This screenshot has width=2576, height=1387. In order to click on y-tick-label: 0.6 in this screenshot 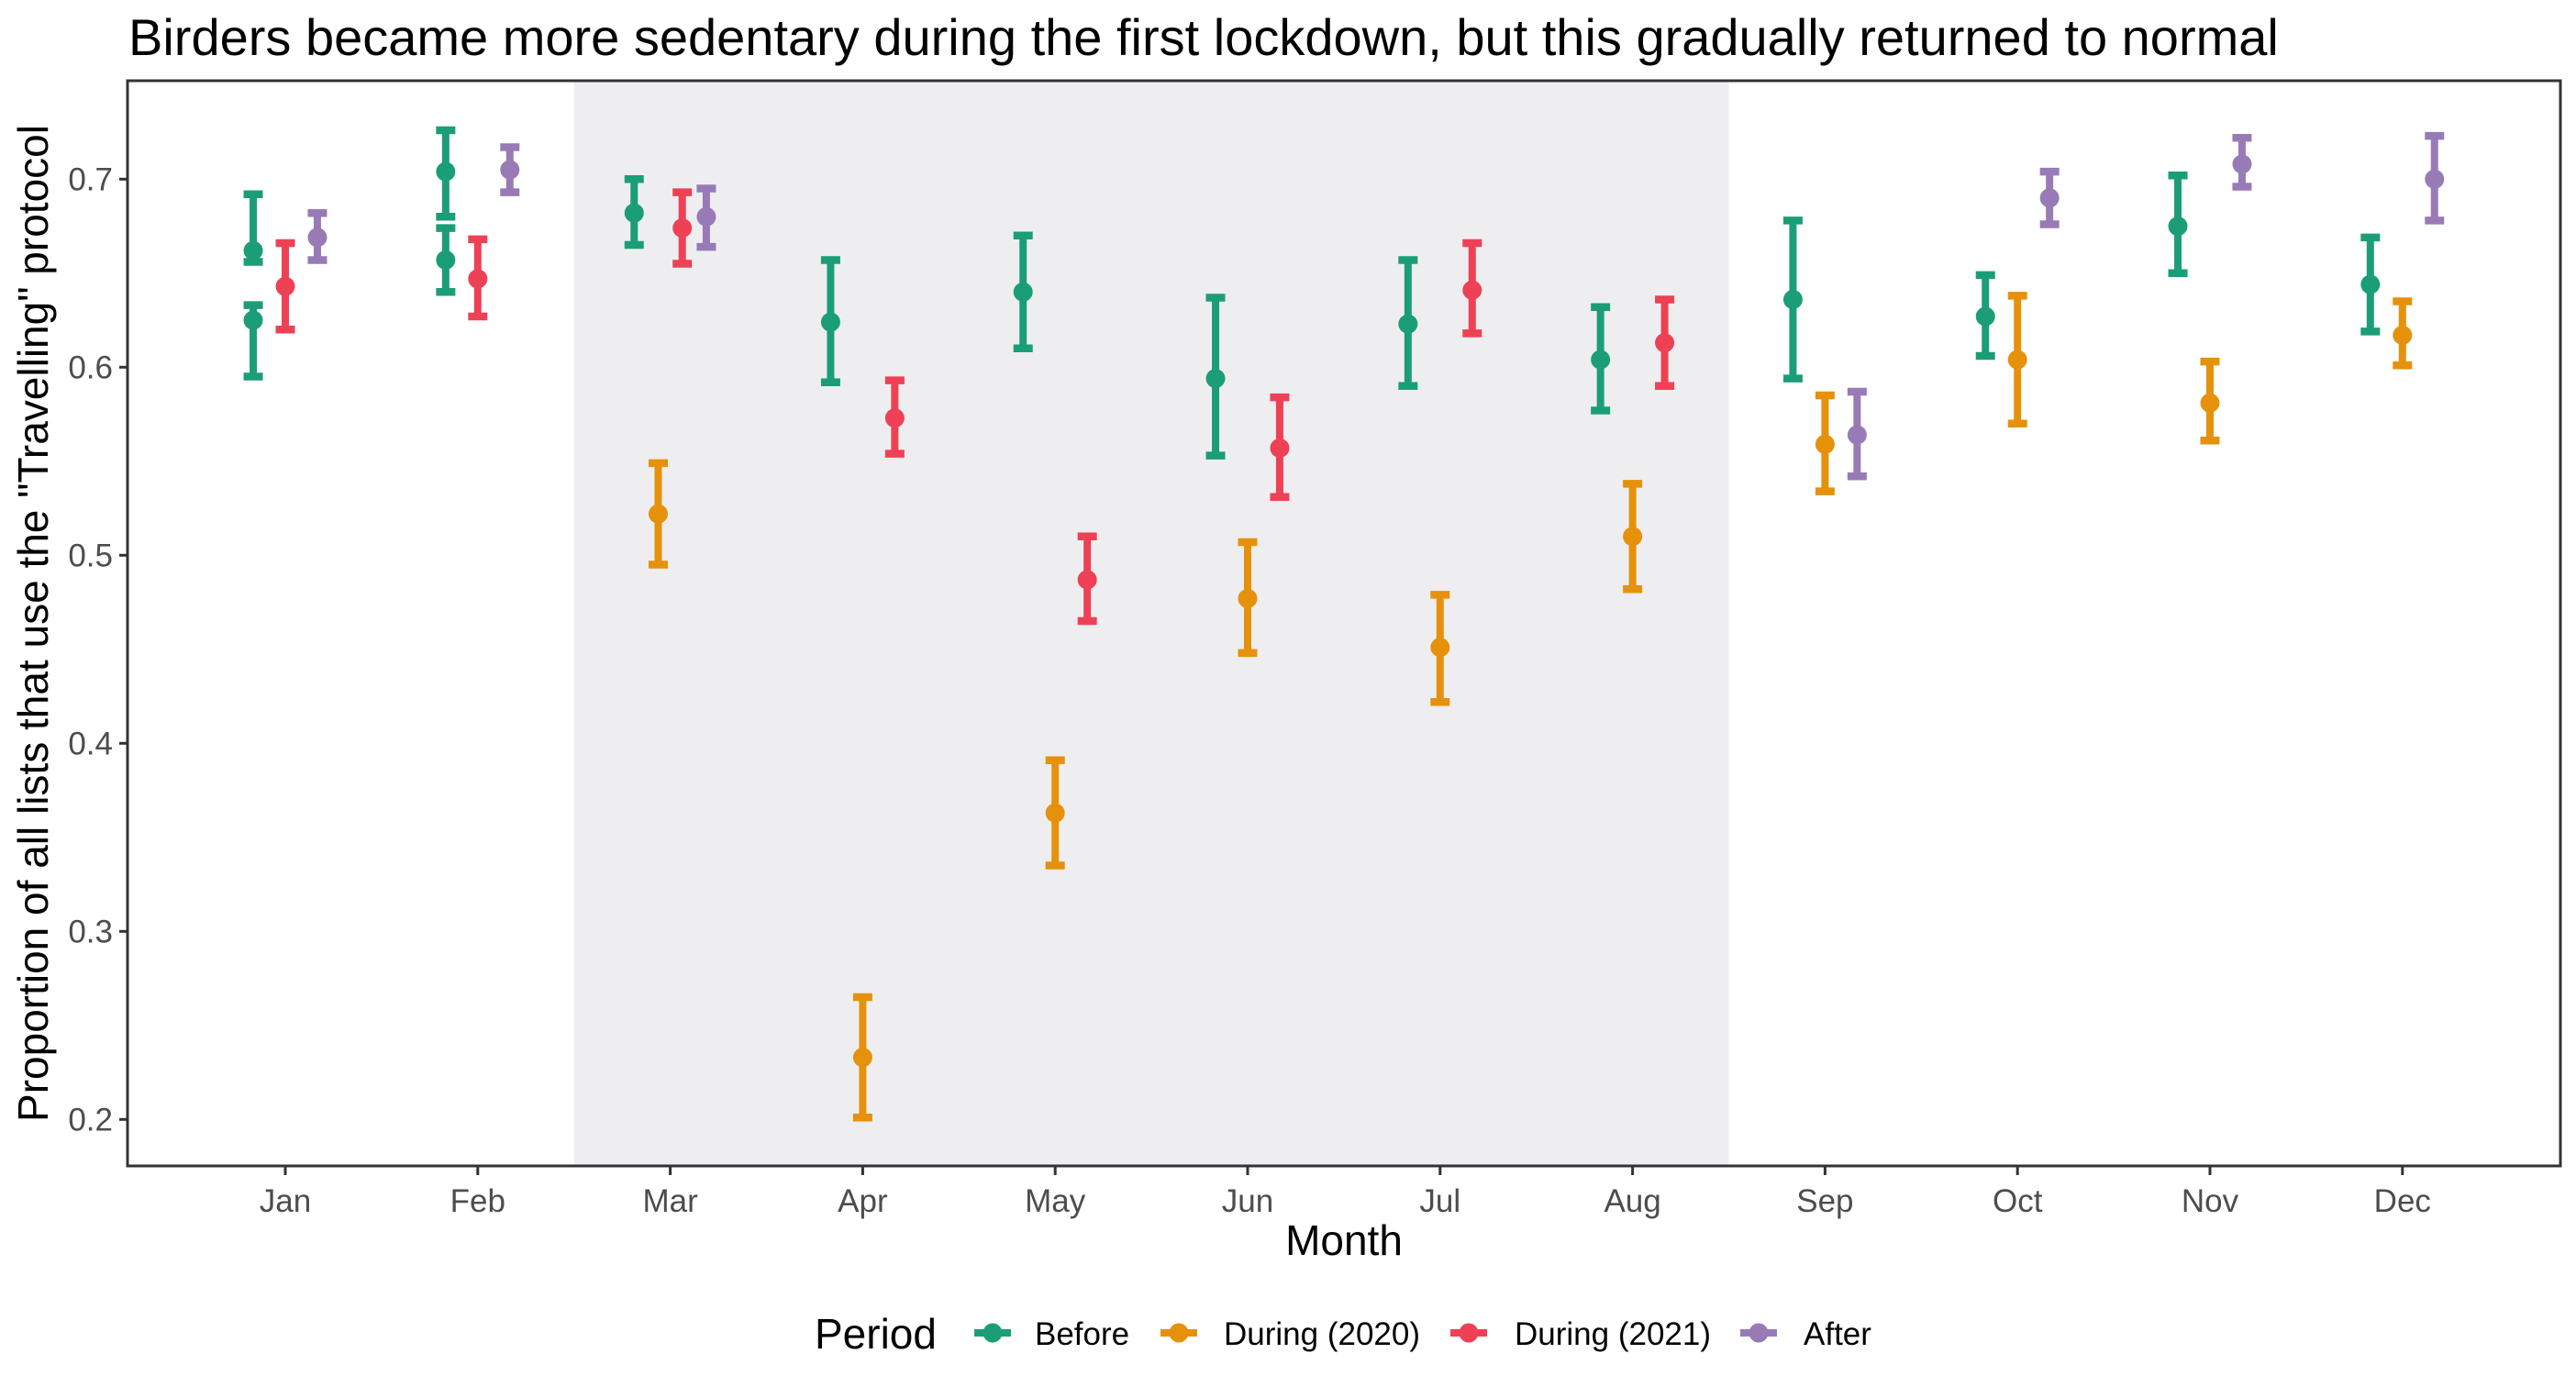, I will do `click(90, 367)`.